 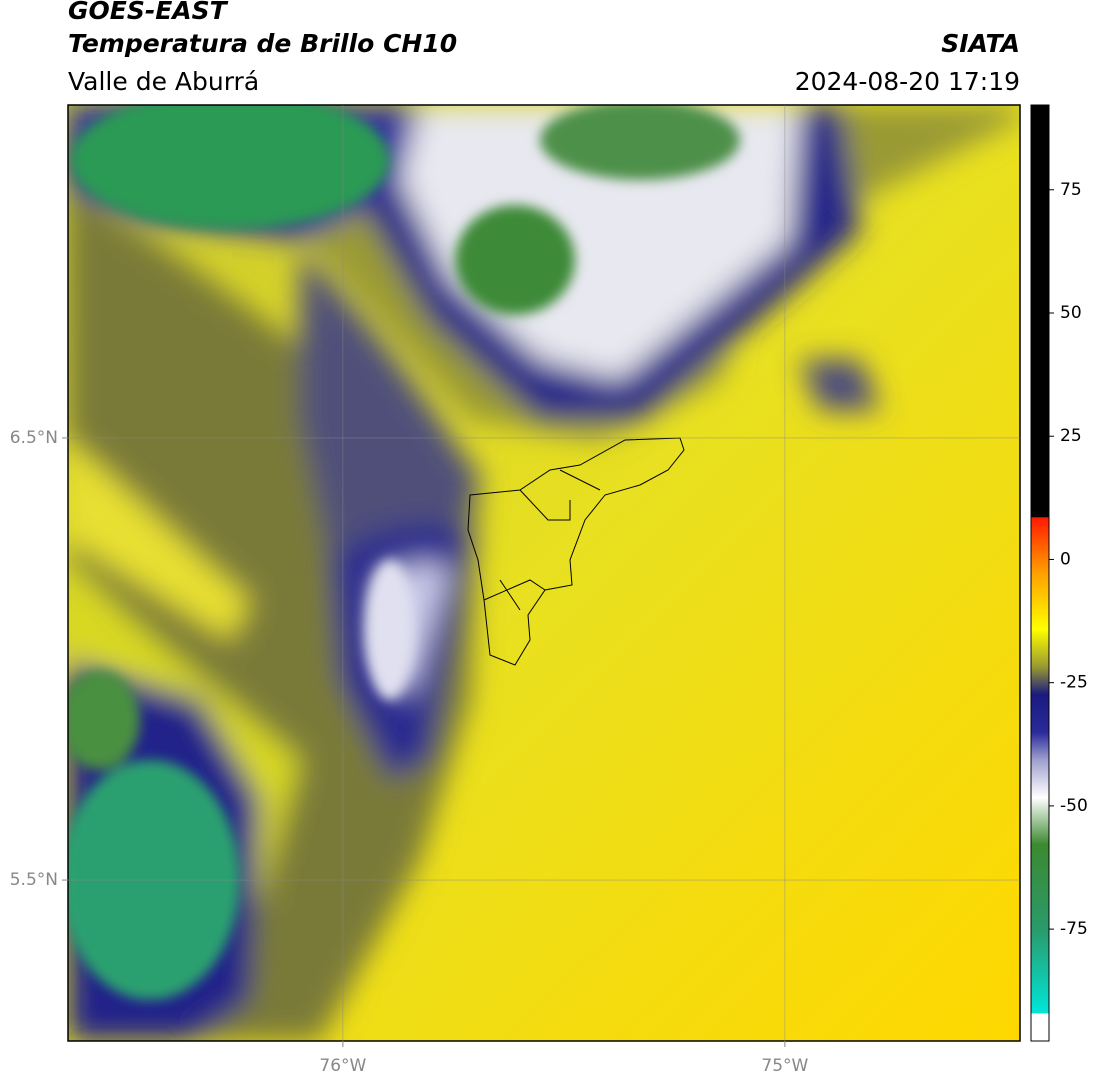 I want to click on subtitle: Temperatura de Brillo CH10, so click(x=262, y=43).